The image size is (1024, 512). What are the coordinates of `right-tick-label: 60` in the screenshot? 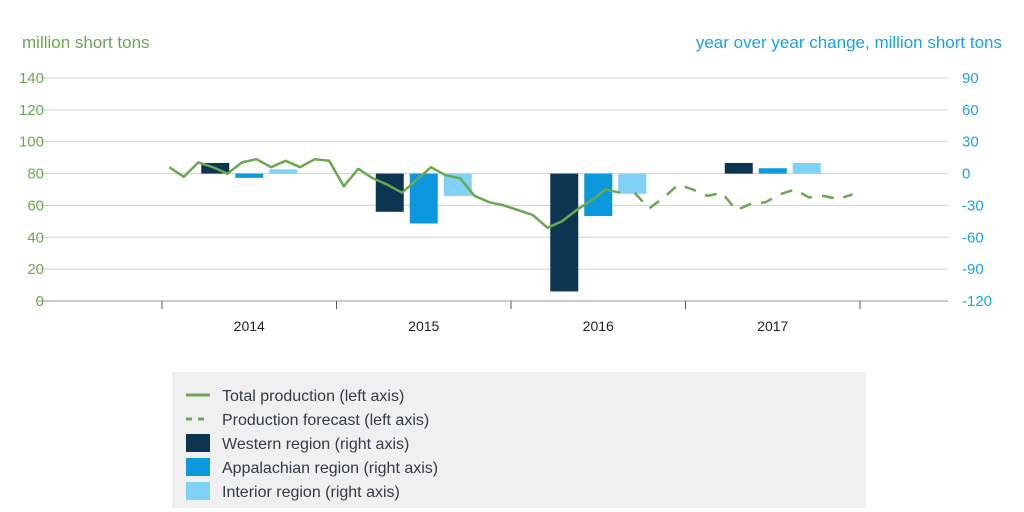 It's located at (970, 110).